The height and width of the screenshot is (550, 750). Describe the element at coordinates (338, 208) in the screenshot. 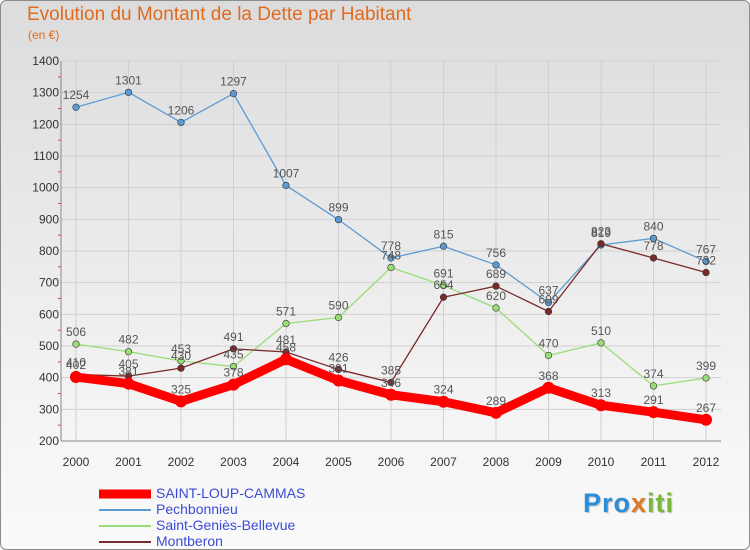

I see `data-label: 899` at that location.